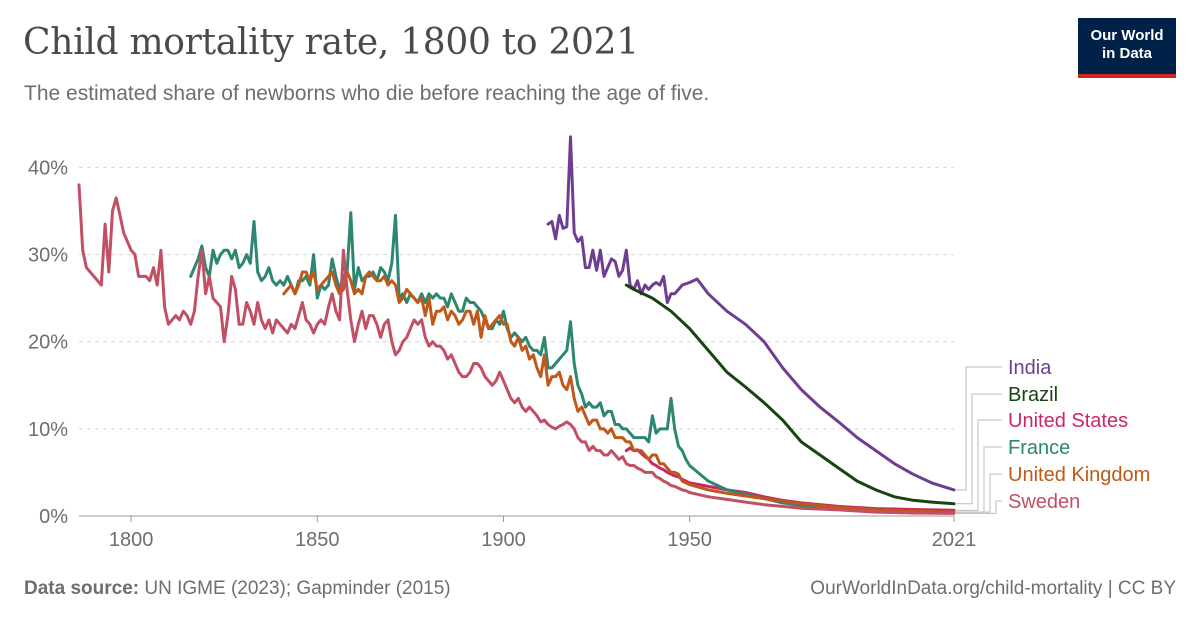 The height and width of the screenshot is (628, 1200). What do you see at coordinates (295, 588) in the screenshot?
I see `data-source-text: UN IGME (2023); Gapminder (2015)` at bounding box center [295, 588].